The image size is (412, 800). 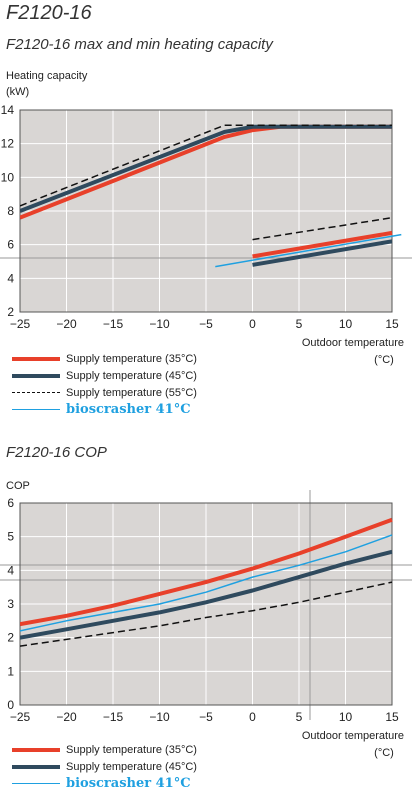 I want to click on y-tick-label: 1, so click(x=10, y=671).